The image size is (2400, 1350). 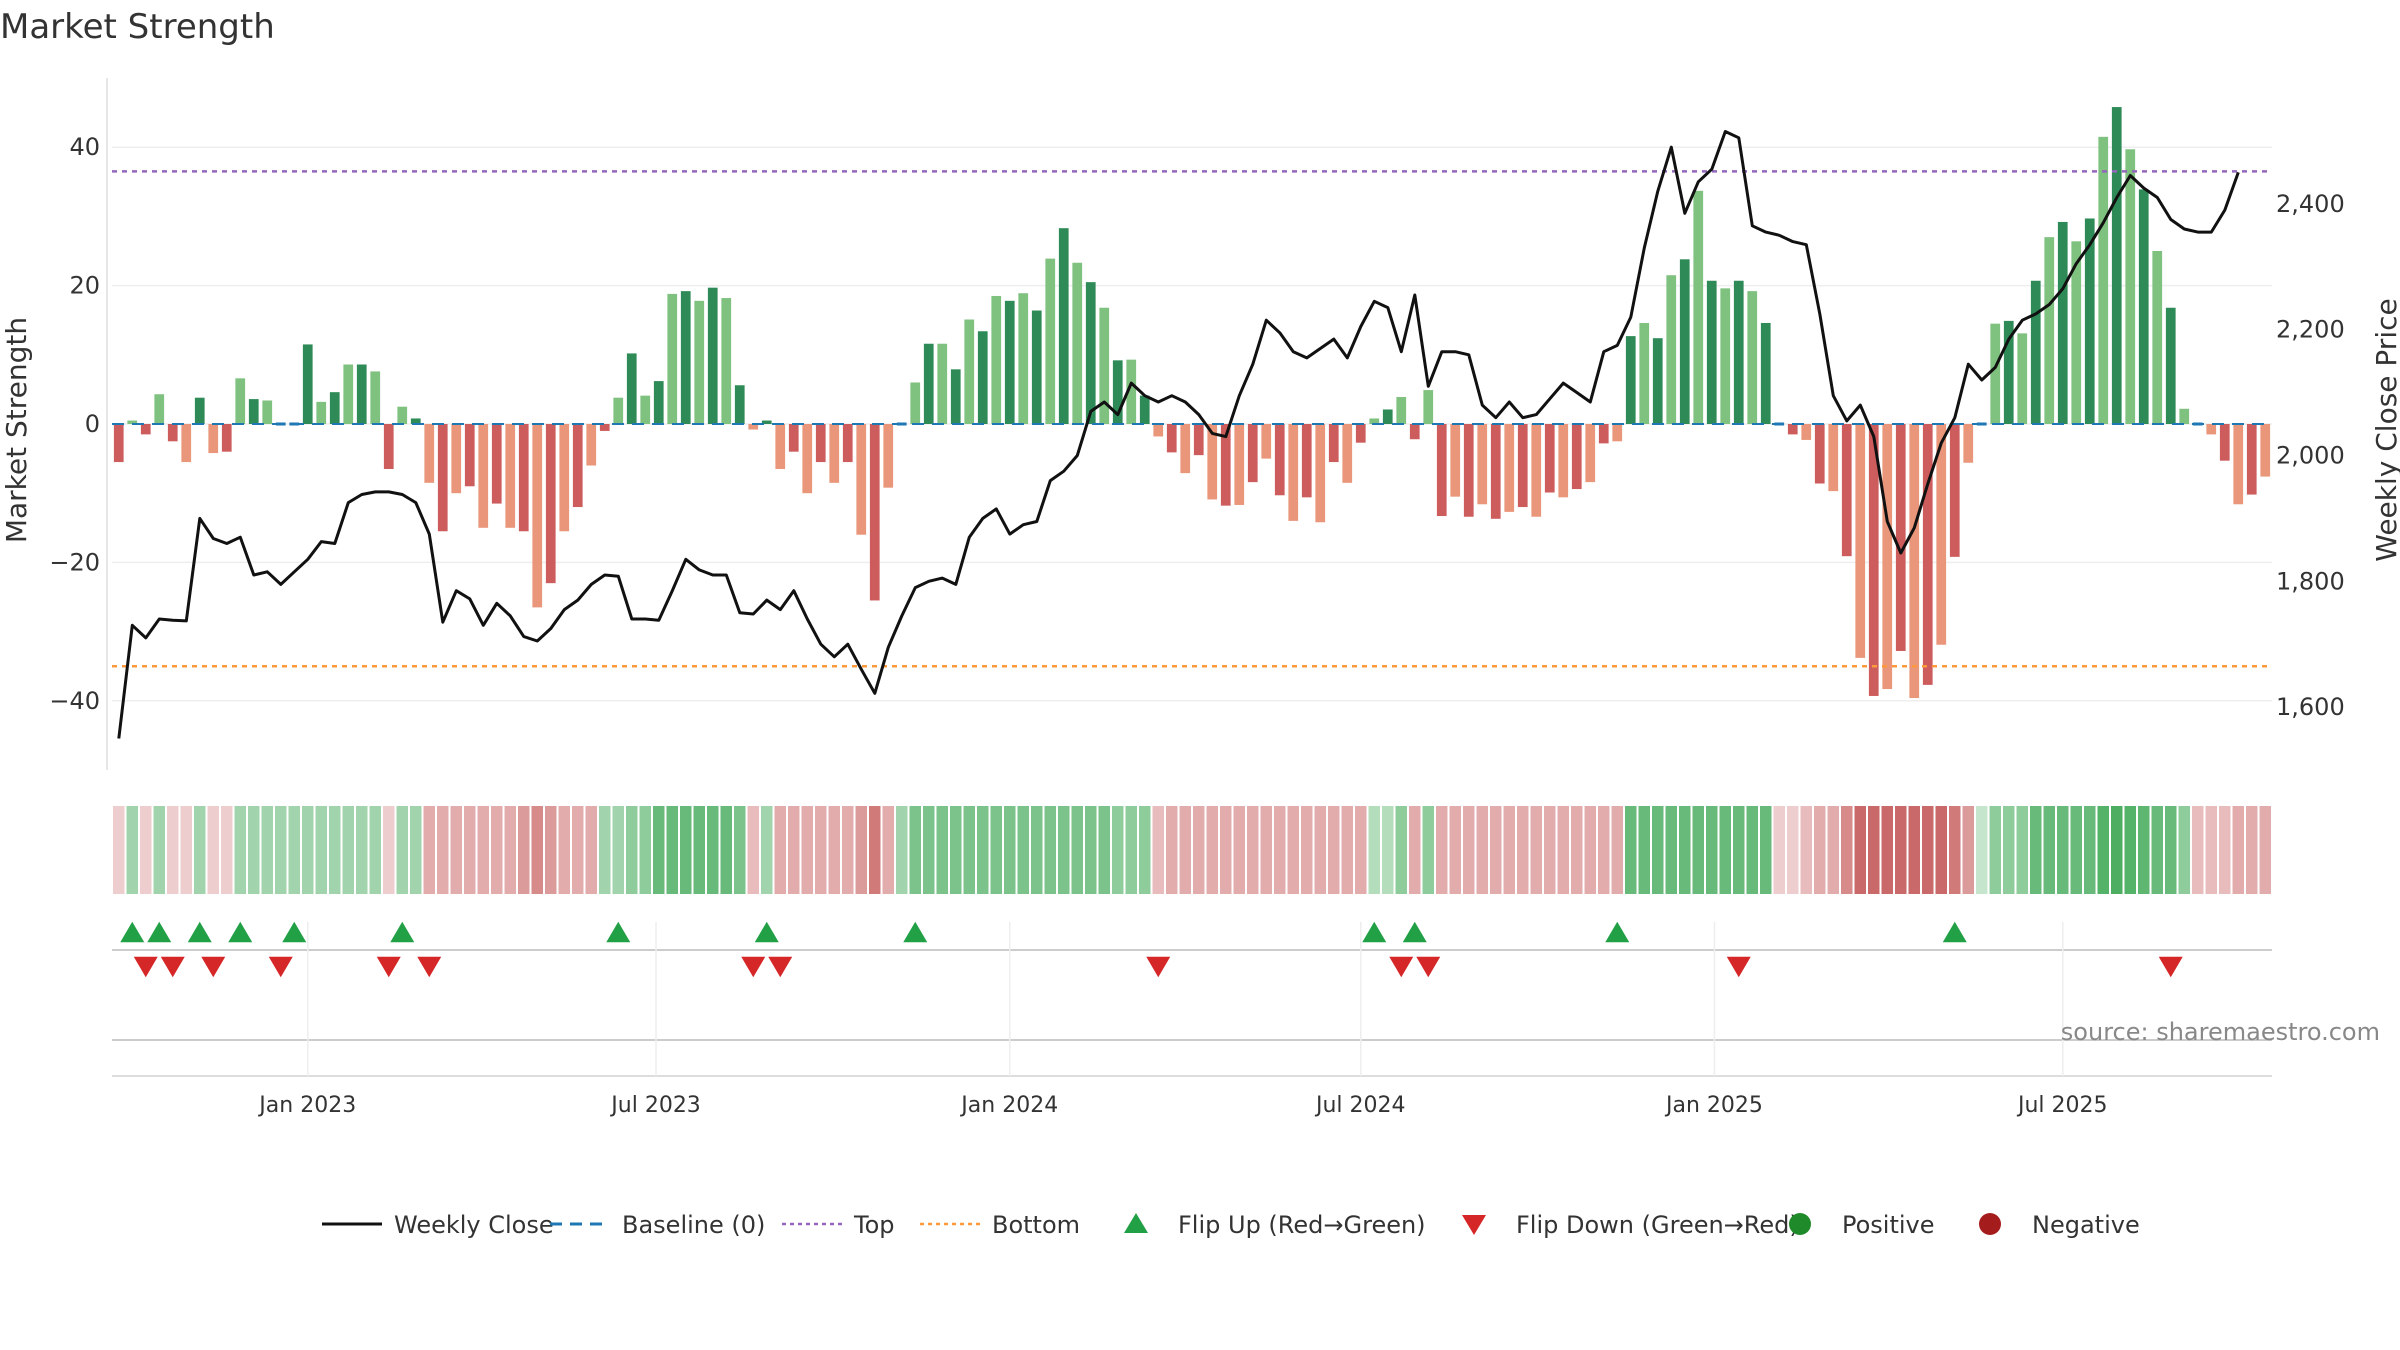 I want to click on left-tick-label: −20, so click(x=74, y=562).